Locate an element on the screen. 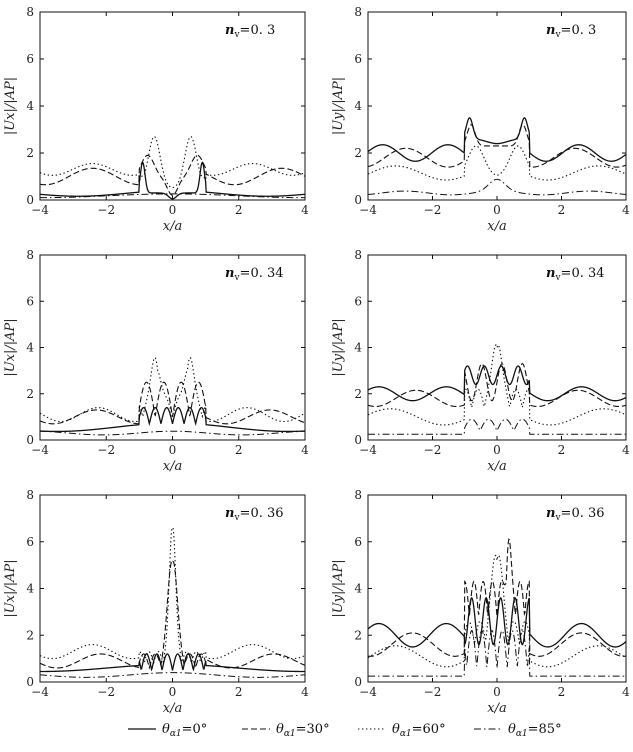  p3-xtick-label: −4 is located at coordinates (40, 450).